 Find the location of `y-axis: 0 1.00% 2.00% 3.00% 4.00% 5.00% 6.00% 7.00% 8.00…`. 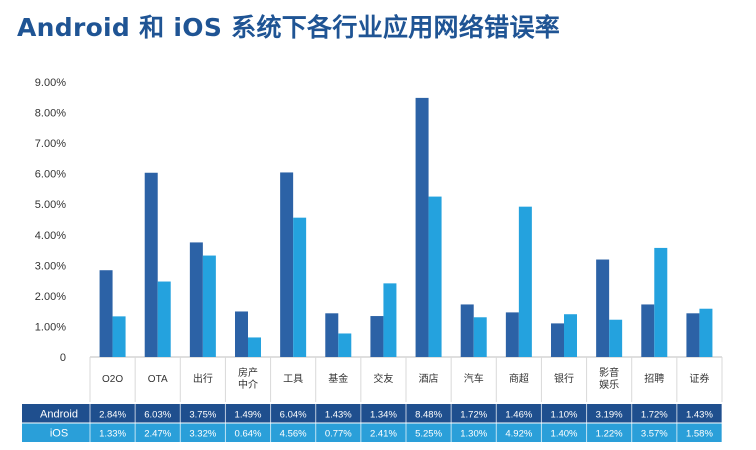

y-axis: 0 1.00% 2.00% 3.00% 4.00% 5.00% 6.00% 7.00% 8.00… is located at coordinates (50, 220).